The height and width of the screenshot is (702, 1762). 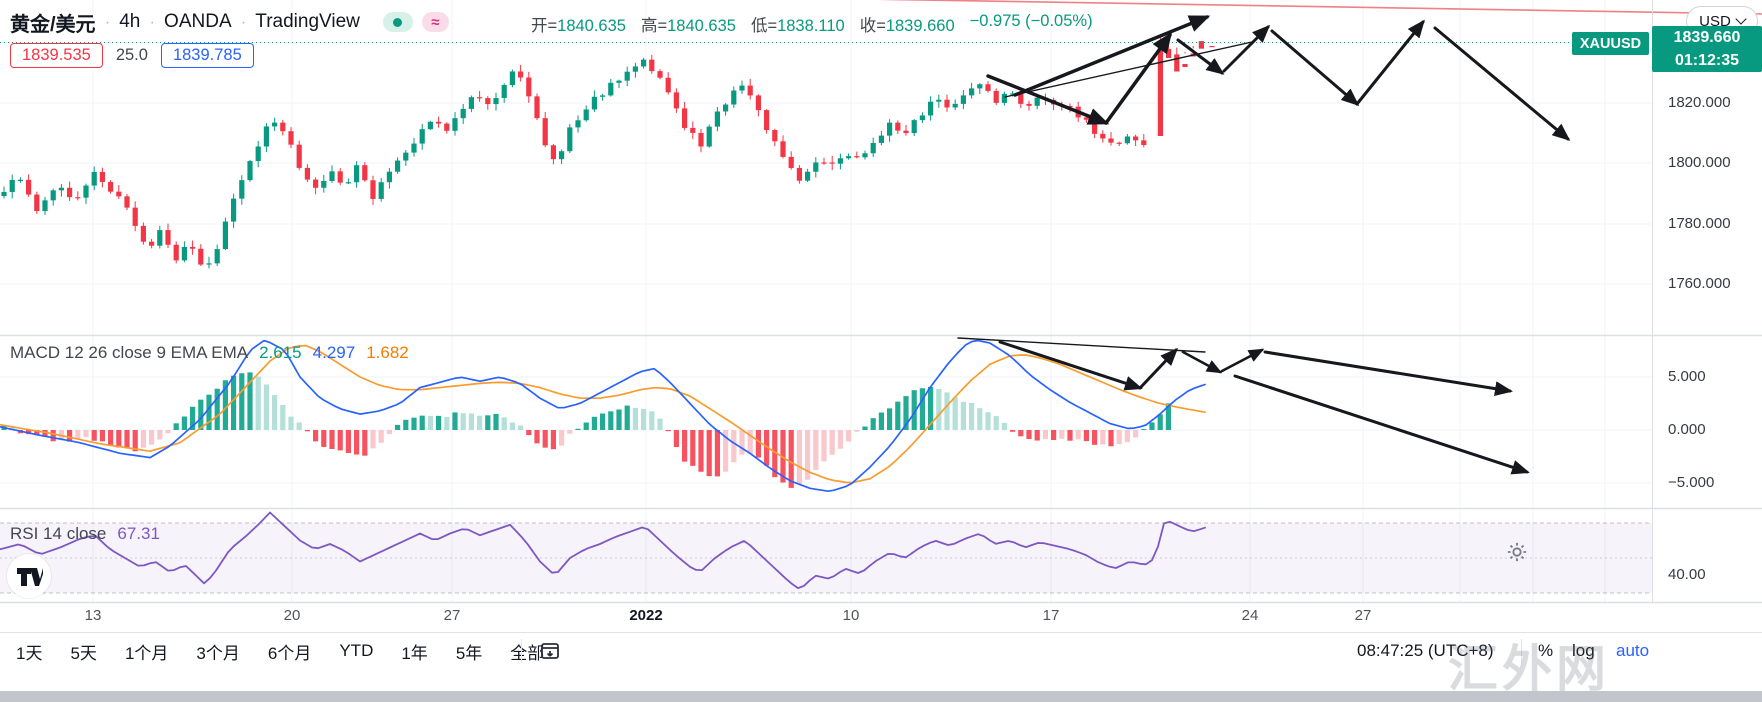 What do you see at coordinates (527, 653) in the screenshot?
I see `range-button-全部: 全部` at bounding box center [527, 653].